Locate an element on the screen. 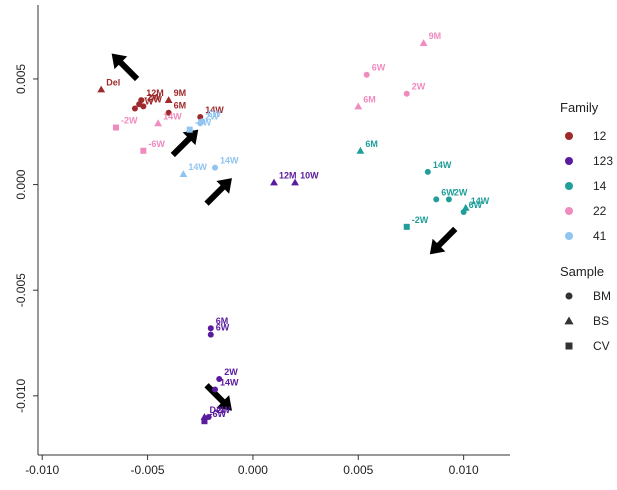 The width and height of the screenshot is (617, 490). legend-sample-label: BS is located at coordinates (601, 321).